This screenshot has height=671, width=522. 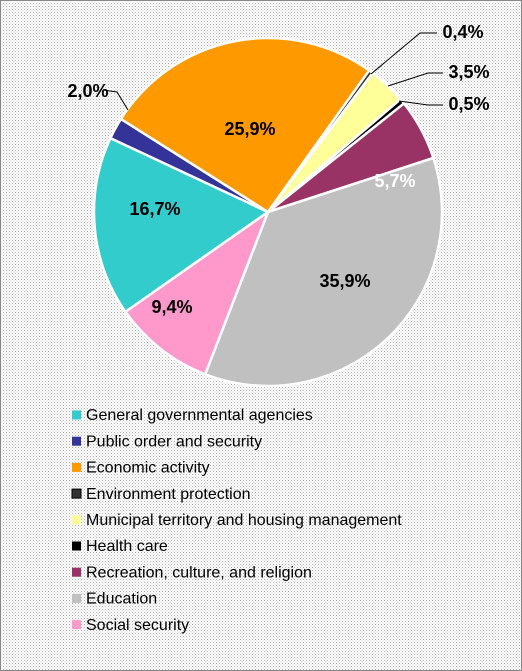 What do you see at coordinates (199, 415) in the screenshot?
I see `legend-label: General governmental agencies` at bounding box center [199, 415].